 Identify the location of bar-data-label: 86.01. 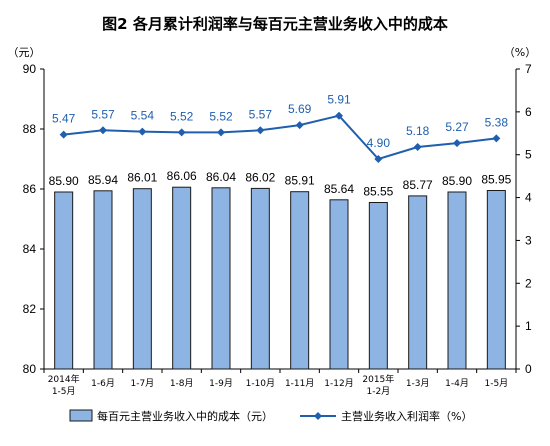
(142, 178).